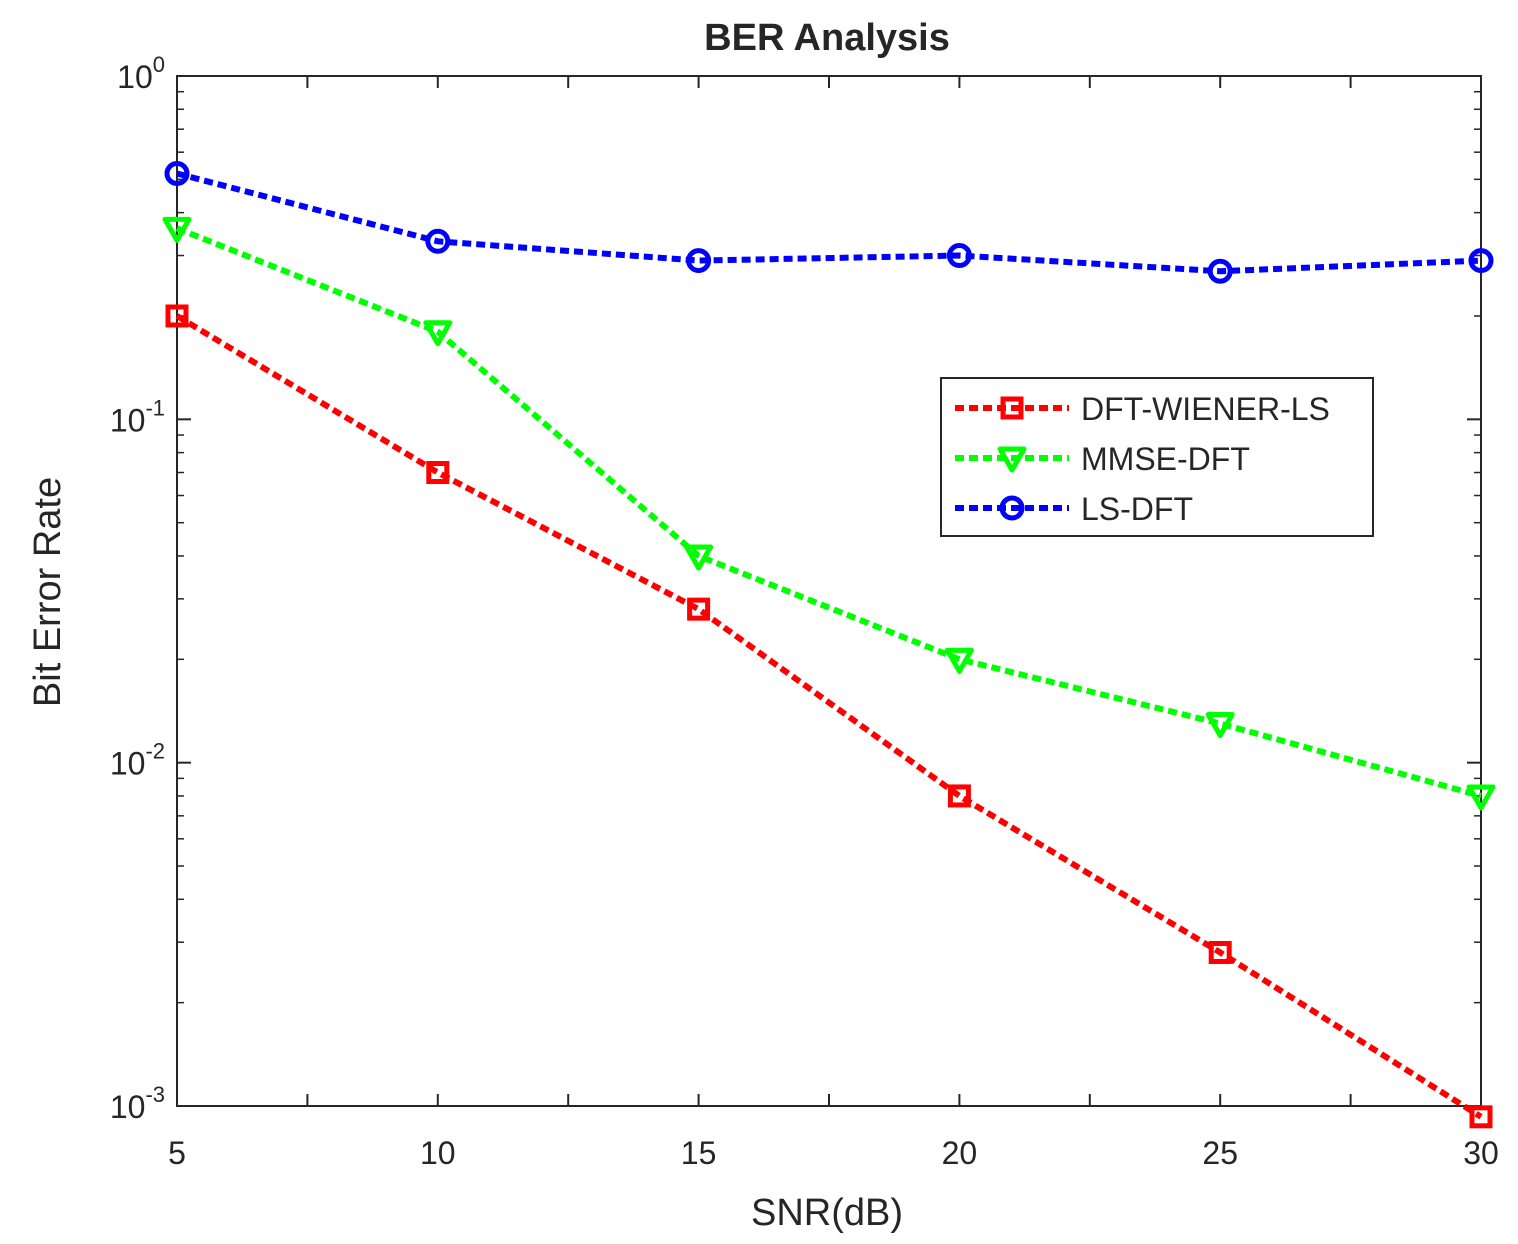 The image size is (1518, 1244). What do you see at coordinates (177, 1153) in the screenshot?
I see `x-tick-label: 5` at bounding box center [177, 1153].